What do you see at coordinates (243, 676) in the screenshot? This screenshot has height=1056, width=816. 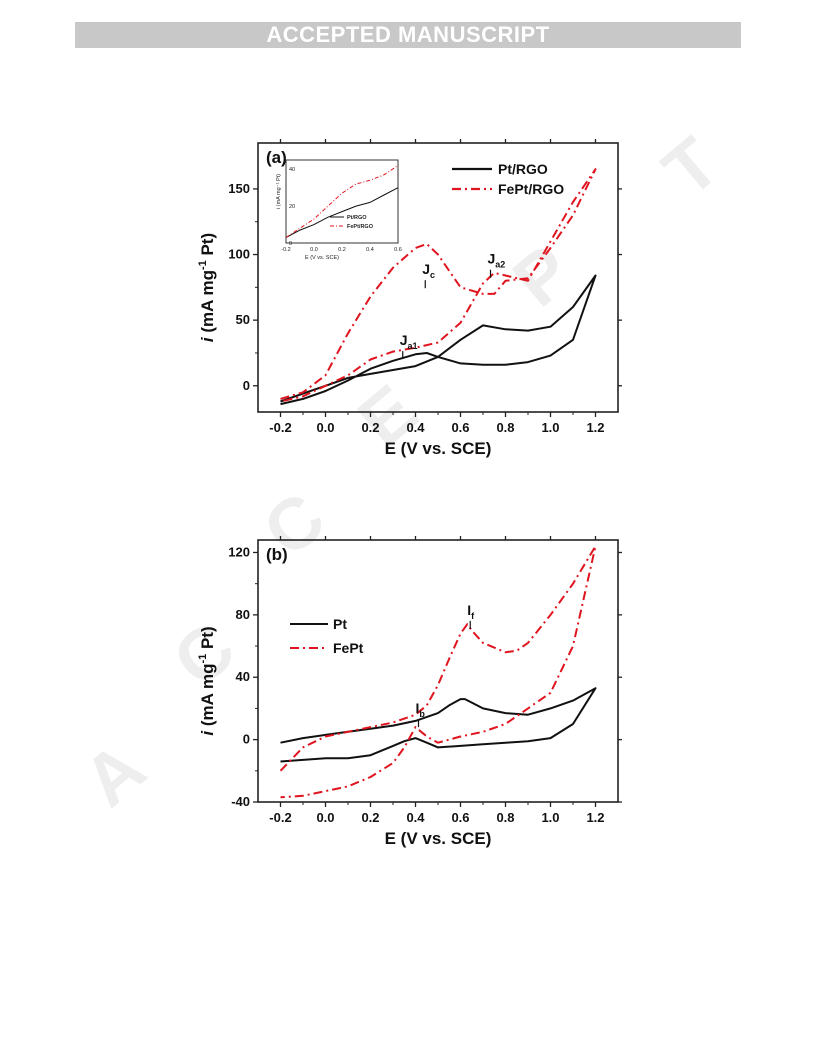 I see `y-tick-label: 40` at bounding box center [243, 676].